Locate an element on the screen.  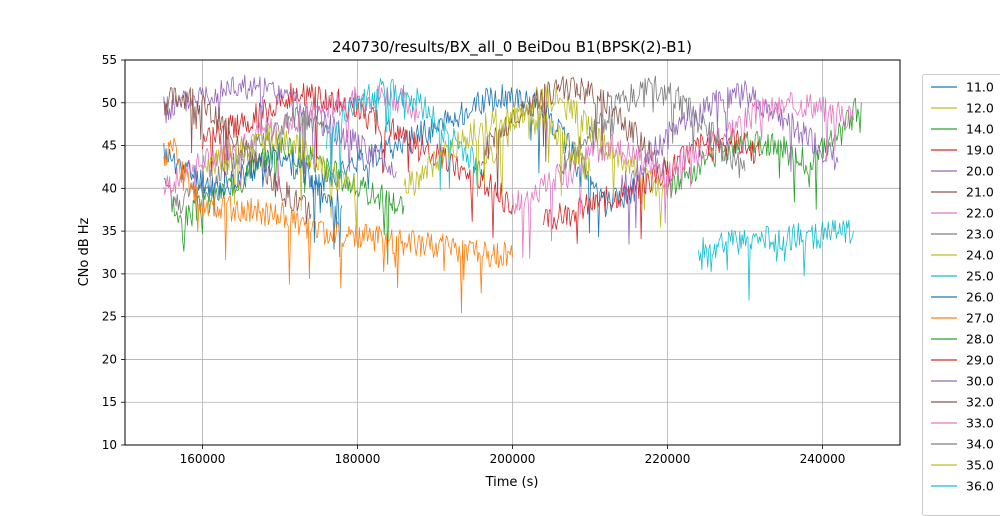
legend-label: 29.0 is located at coordinates (980, 360).